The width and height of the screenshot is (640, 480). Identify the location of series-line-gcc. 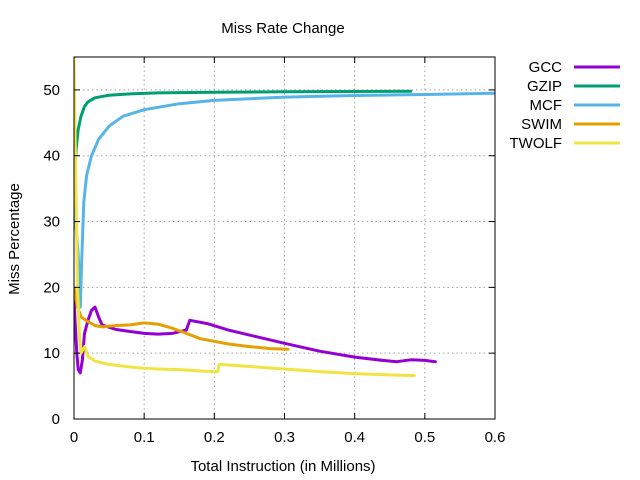
(255, 337).